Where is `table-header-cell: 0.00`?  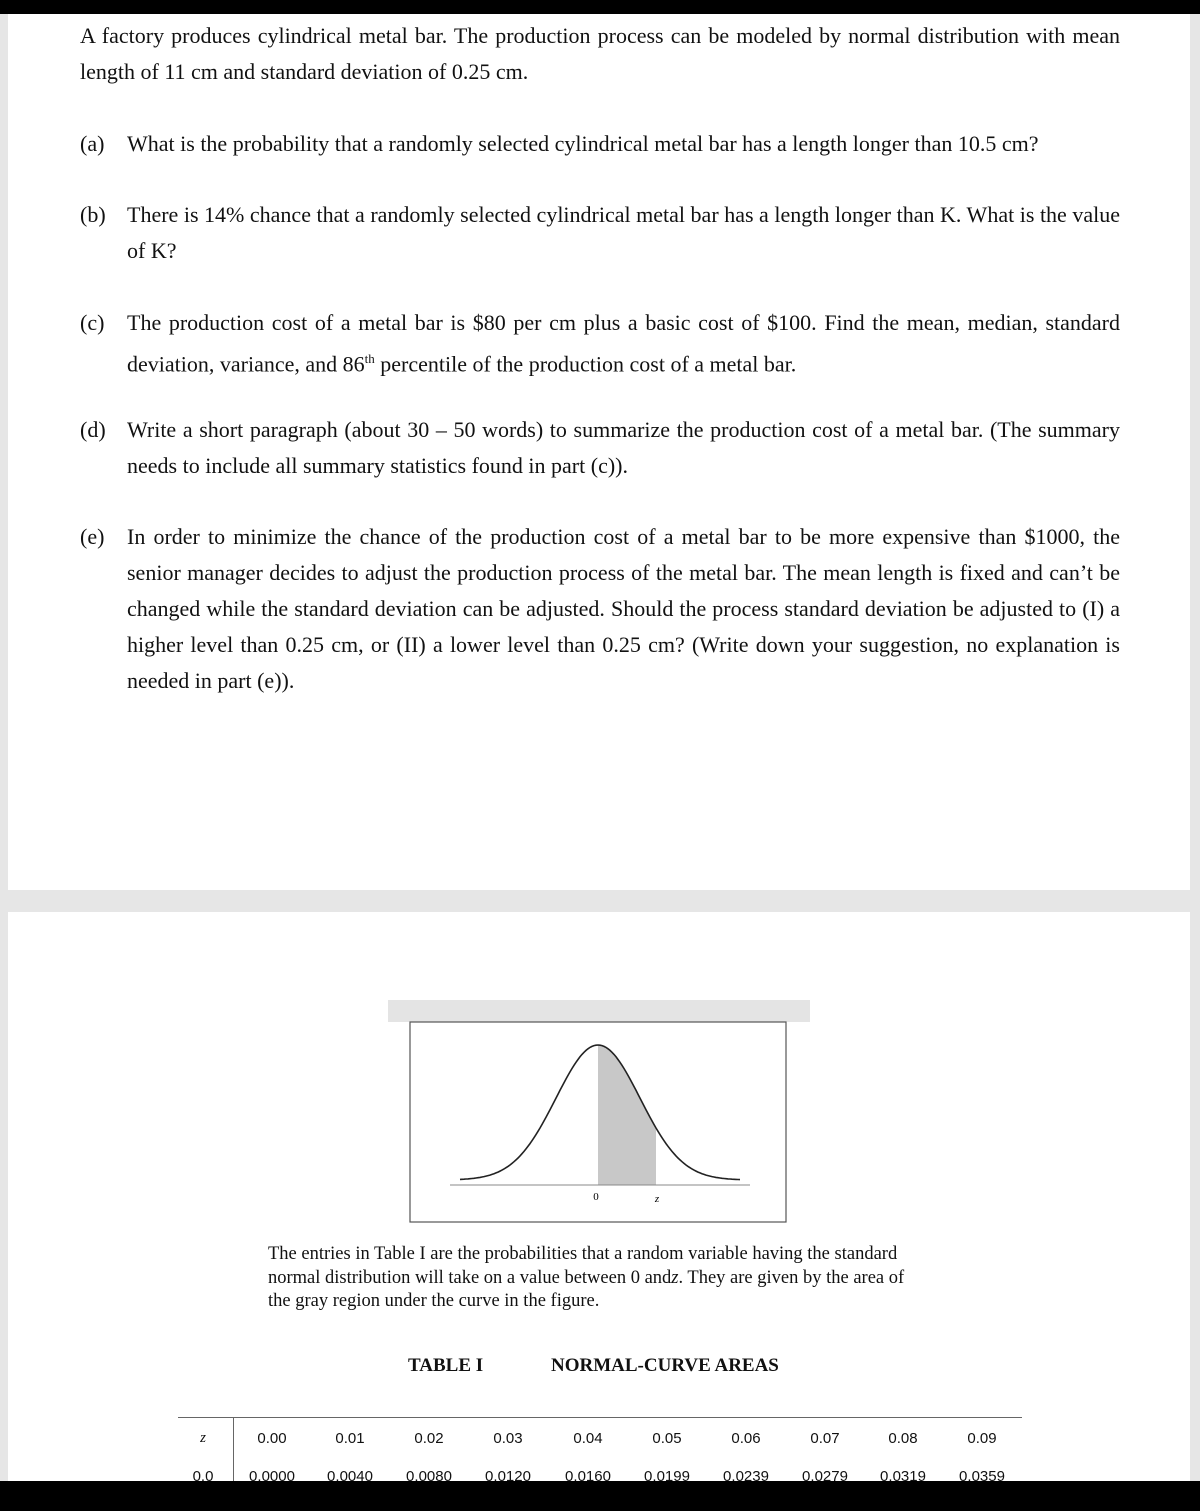 table-header-cell: 0.00 is located at coordinates (272, 1438).